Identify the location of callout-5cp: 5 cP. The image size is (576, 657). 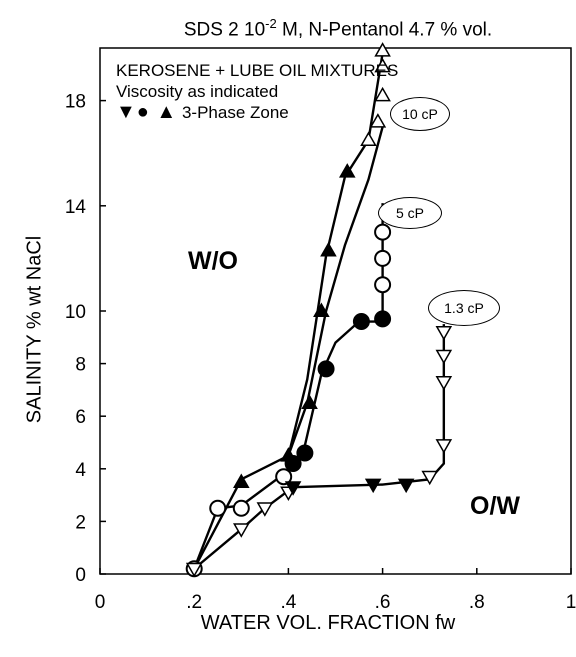
(410, 213).